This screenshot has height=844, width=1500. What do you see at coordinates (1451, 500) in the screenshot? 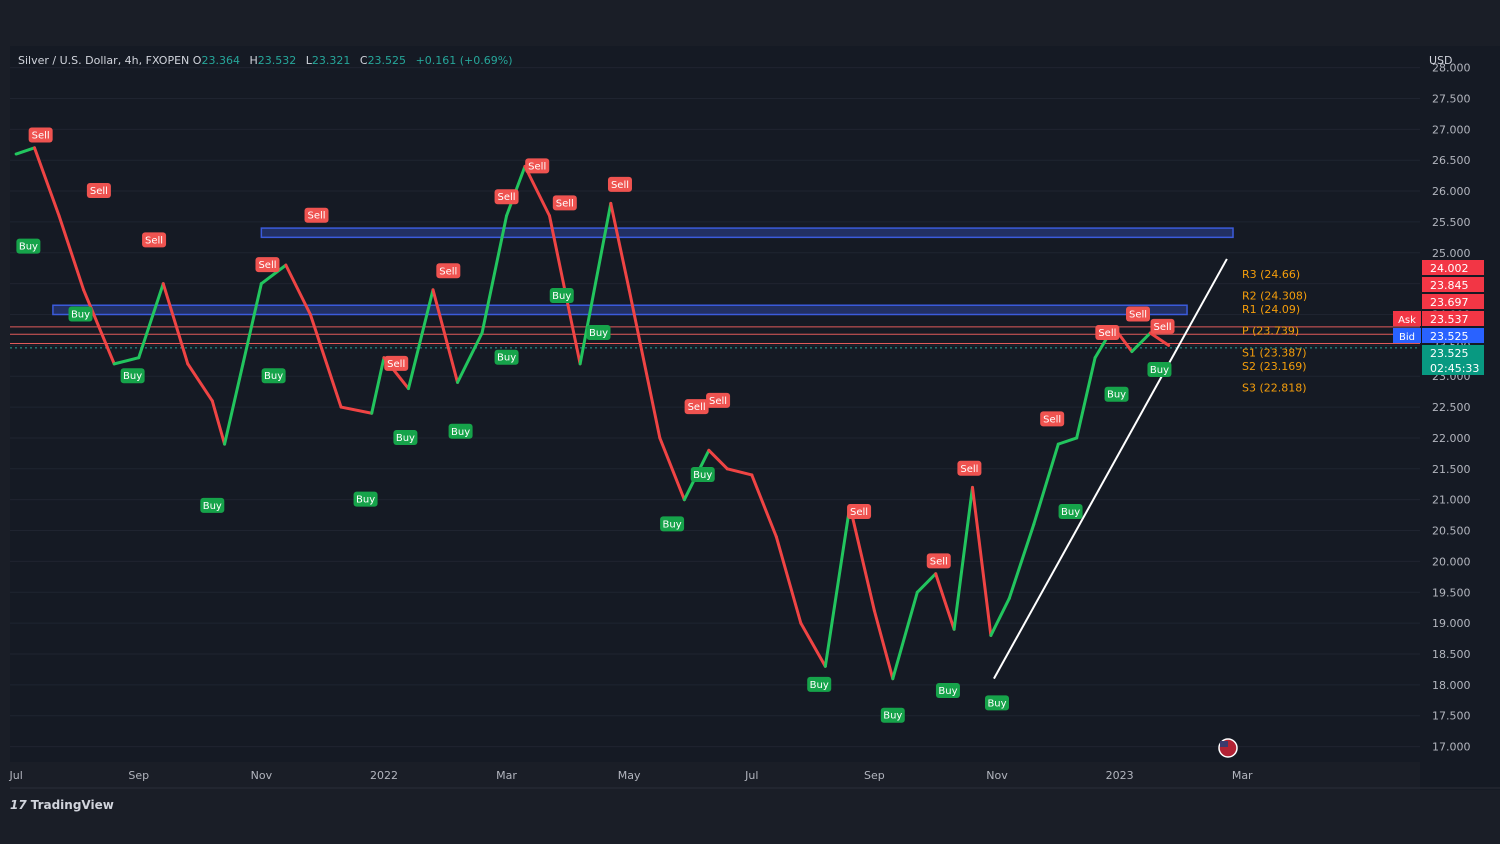
I see `y-tick-label: 21.000` at bounding box center [1451, 500].